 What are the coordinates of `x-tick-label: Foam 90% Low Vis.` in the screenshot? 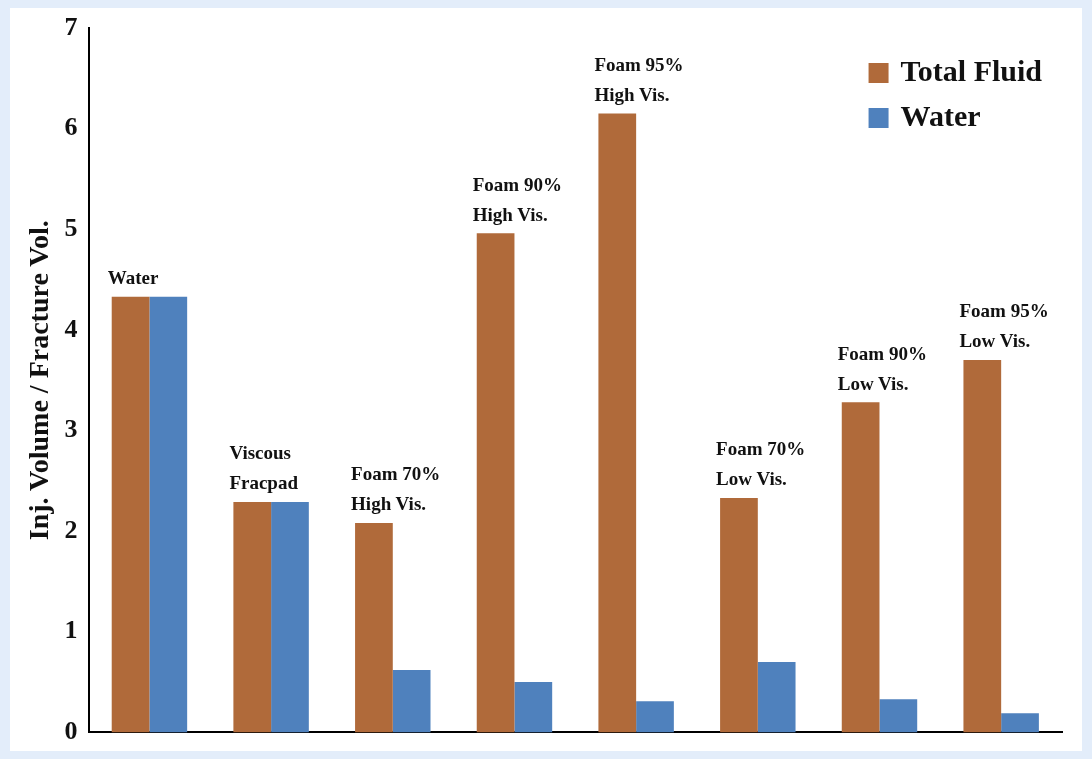 It's located at (882, 368).